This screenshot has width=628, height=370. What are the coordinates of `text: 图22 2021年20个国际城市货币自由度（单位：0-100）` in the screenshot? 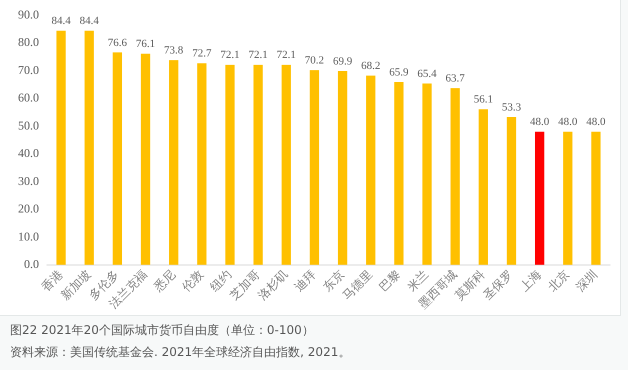 It's located at (162, 330).